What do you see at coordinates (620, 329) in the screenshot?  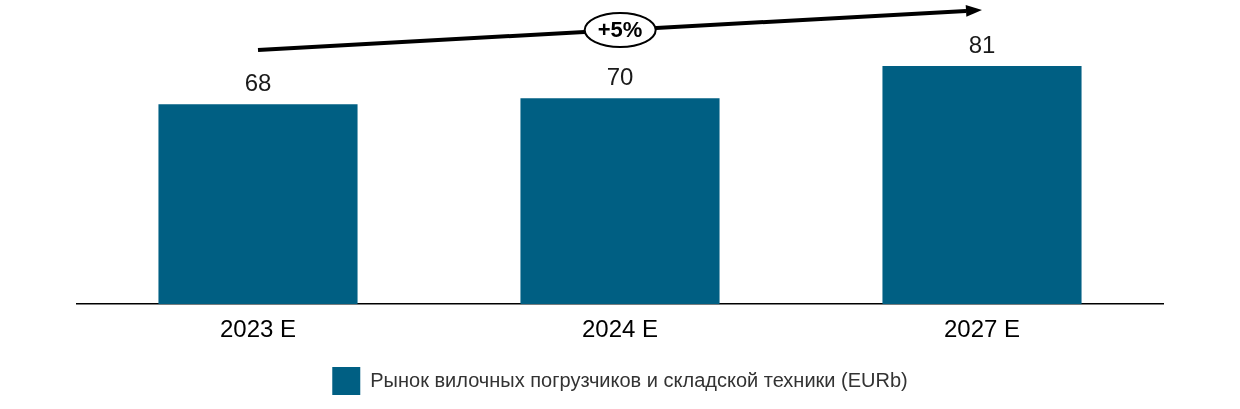 I see `x-tick-label: 2024 E` at bounding box center [620, 329].